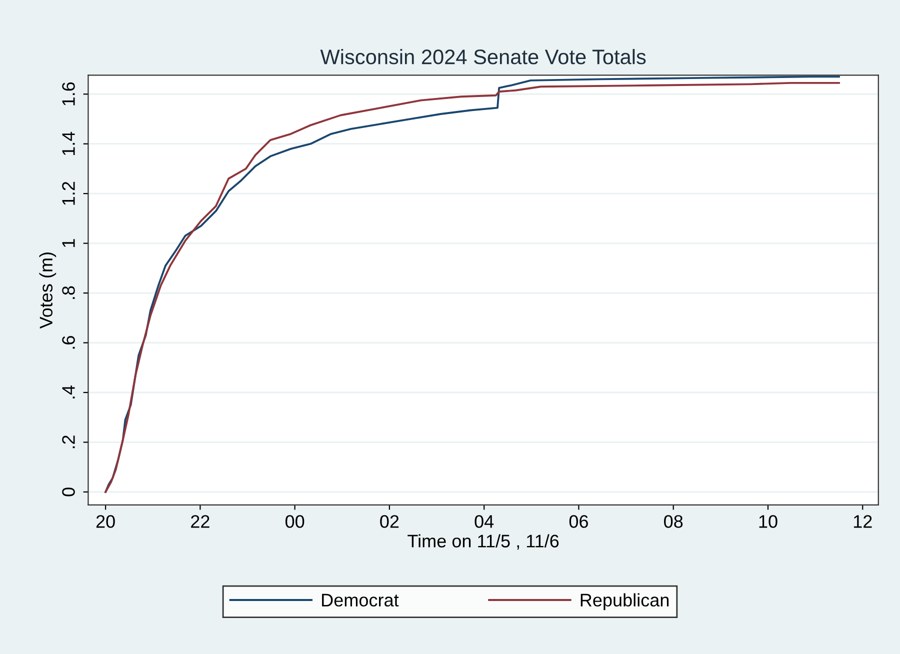 This screenshot has width=900, height=654. What do you see at coordinates (200, 521) in the screenshot?
I see `x-tick-label: 22` at bounding box center [200, 521].